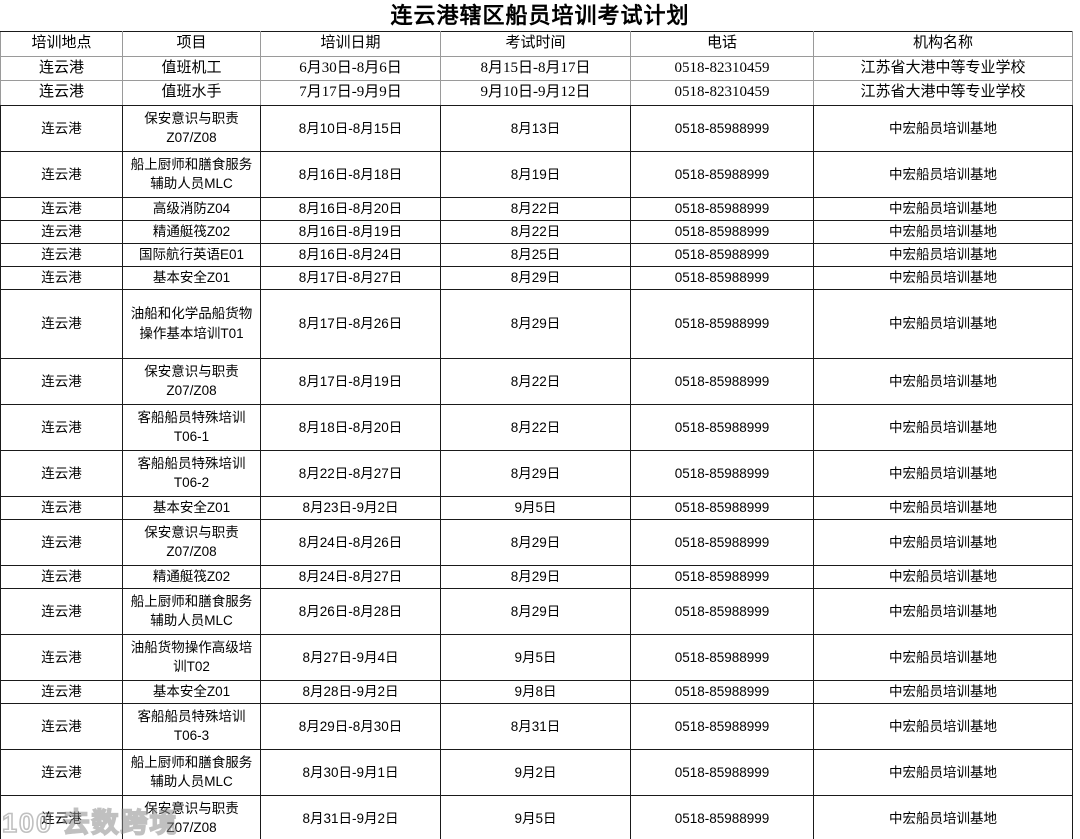  I want to click on page-title: 连云港辖区船员培训考试计划, so click(540, 15).